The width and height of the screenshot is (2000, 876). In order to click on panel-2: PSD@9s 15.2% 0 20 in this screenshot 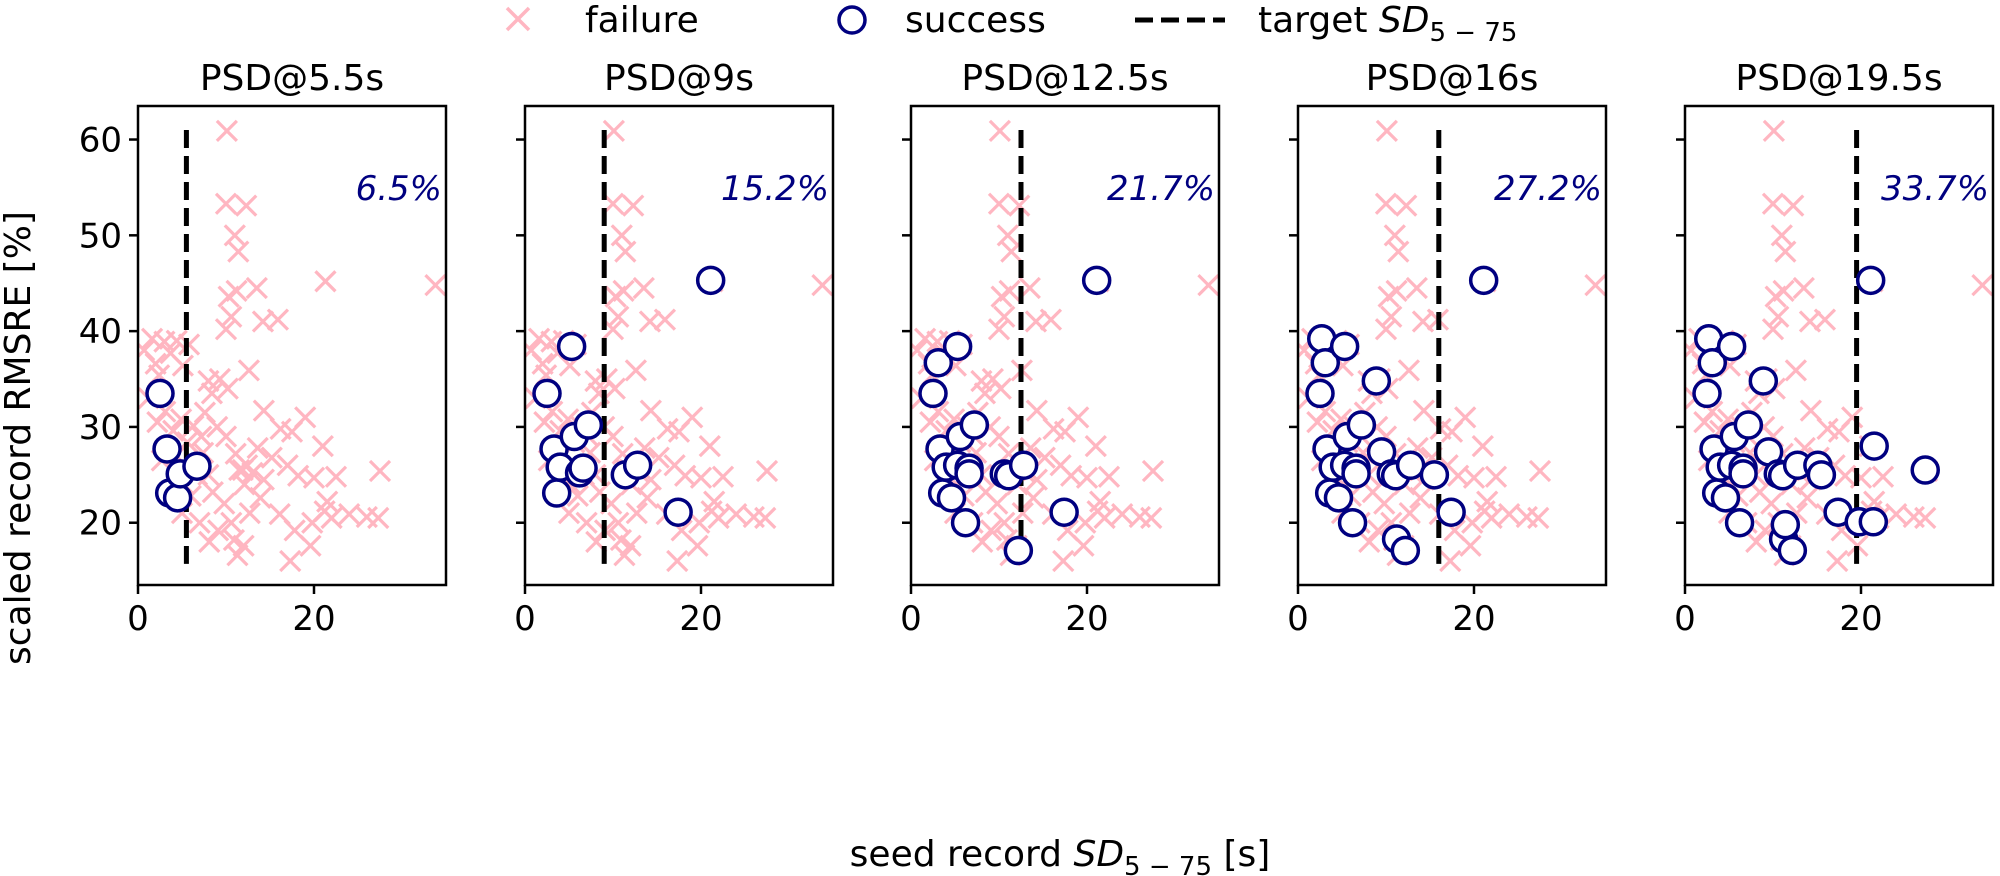, I will do `click(674, 348)`.